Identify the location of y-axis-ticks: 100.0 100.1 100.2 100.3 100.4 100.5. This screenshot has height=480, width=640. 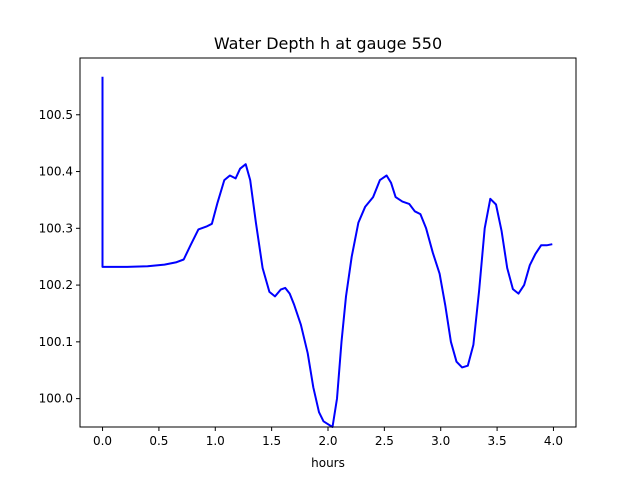
(59, 257).